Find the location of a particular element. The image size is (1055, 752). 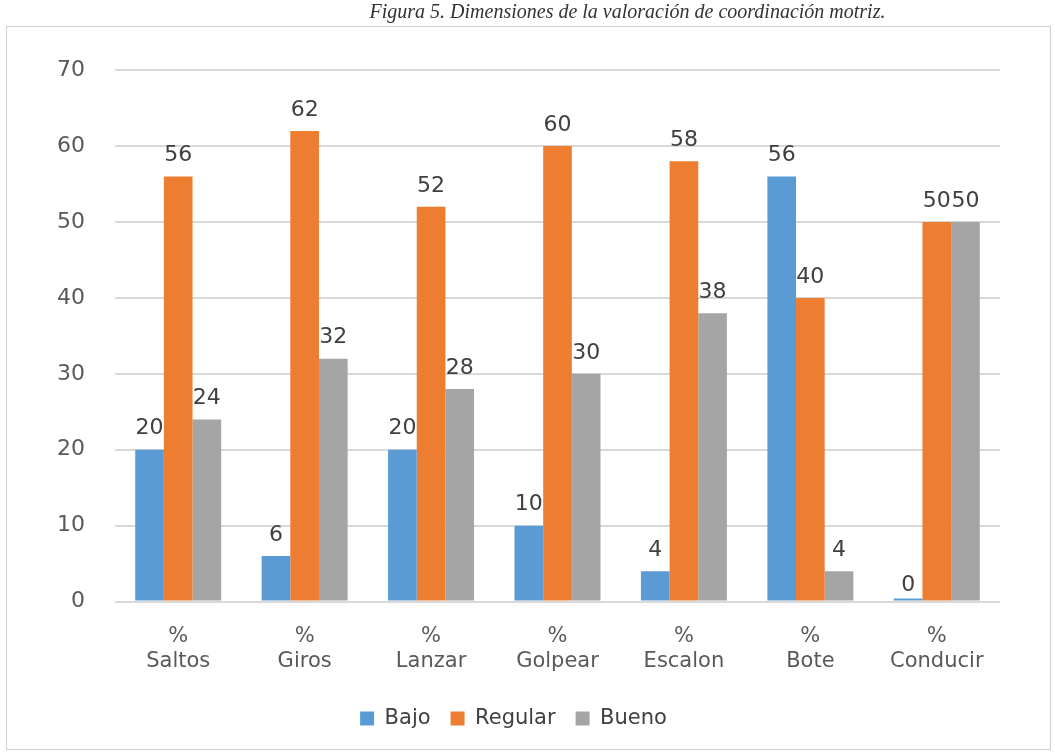

data-label: 40 is located at coordinates (810, 275).